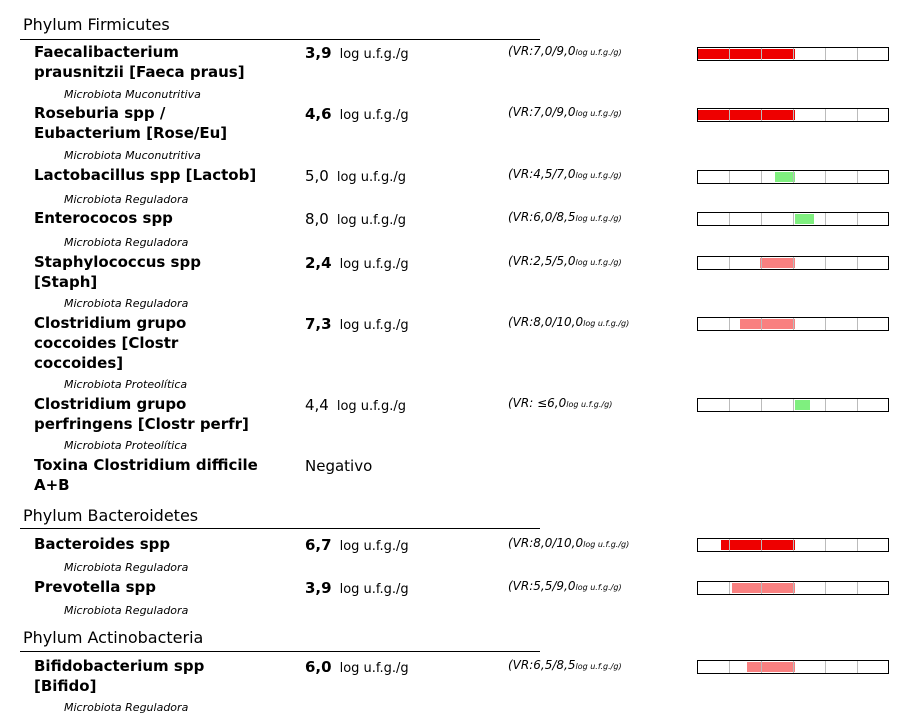 This screenshot has height=721, width=904. What do you see at coordinates (318, 263) in the screenshot?
I see `result-value: 2,4` at bounding box center [318, 263].